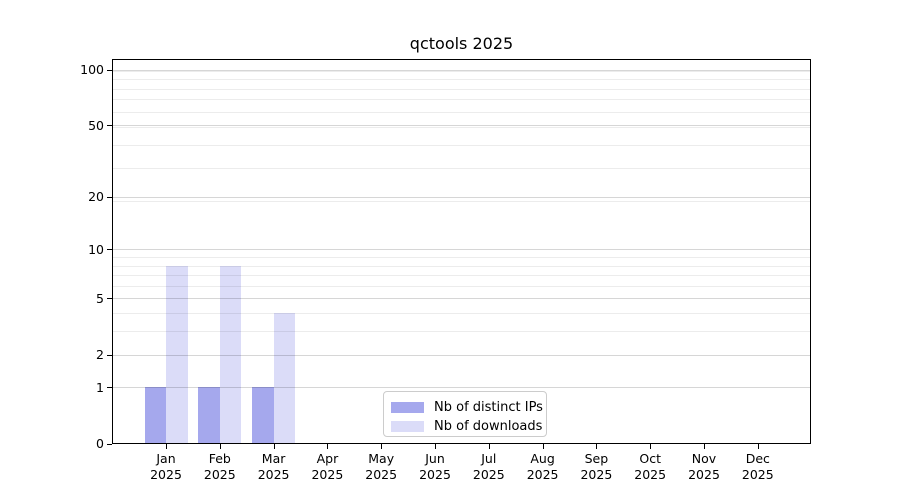 The image size is (900, 500). I want to click on x-tick-label-mar: Mar 2025, so click(274, 467).